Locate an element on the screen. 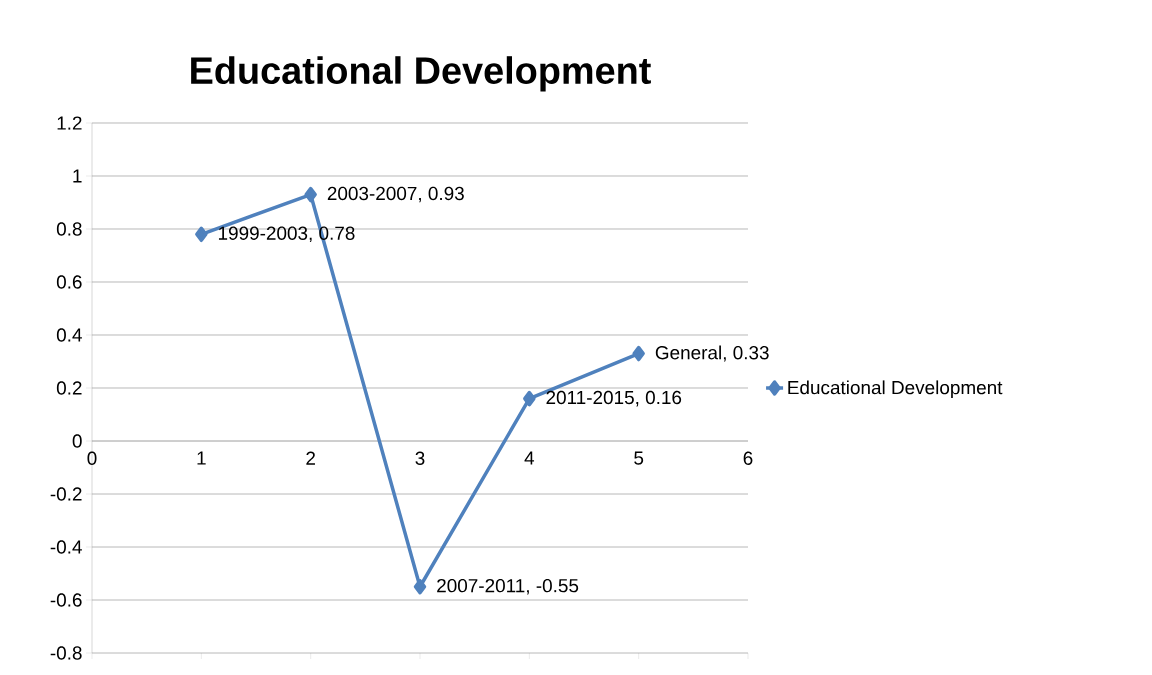  x-tick-label: 1 is located at coordinates (201, 458).